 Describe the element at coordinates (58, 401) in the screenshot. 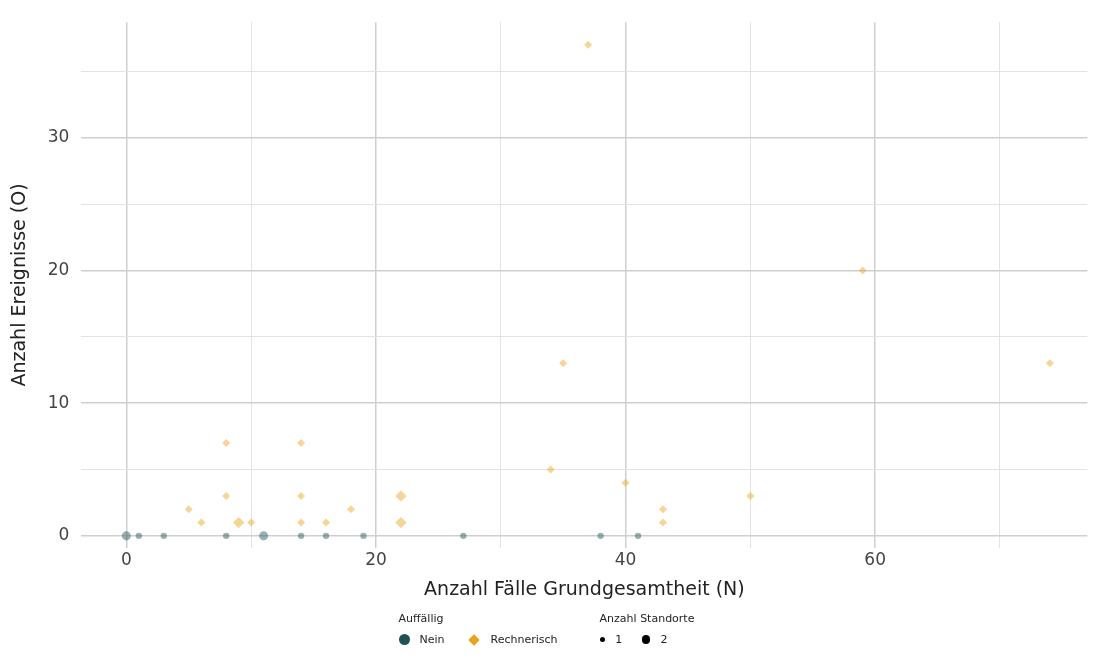

I see `y-tick-label: 10` at that location.